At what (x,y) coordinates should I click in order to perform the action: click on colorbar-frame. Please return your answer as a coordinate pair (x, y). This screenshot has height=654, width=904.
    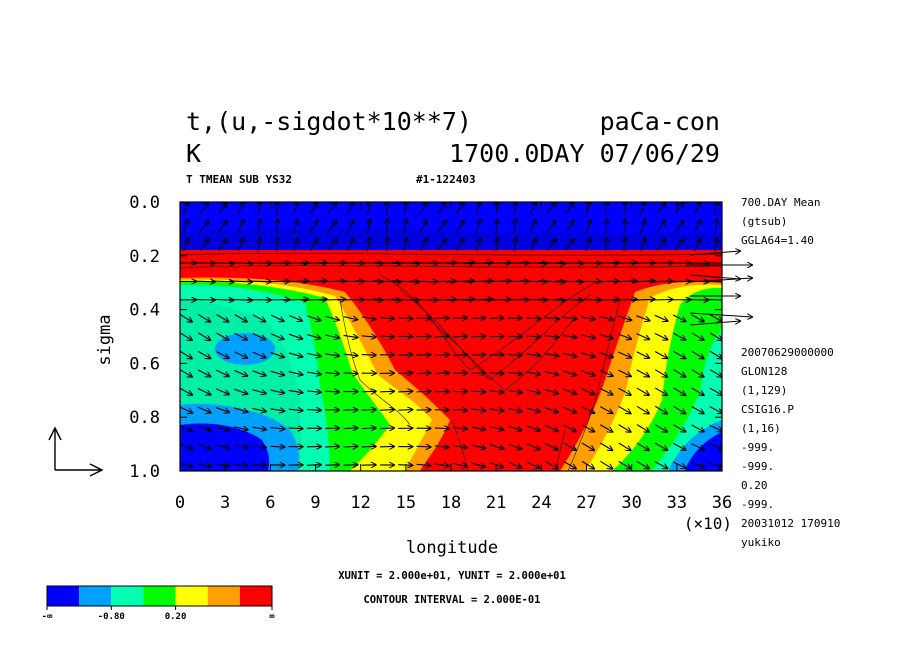
    Looking at the image, I should click on (159, 596).